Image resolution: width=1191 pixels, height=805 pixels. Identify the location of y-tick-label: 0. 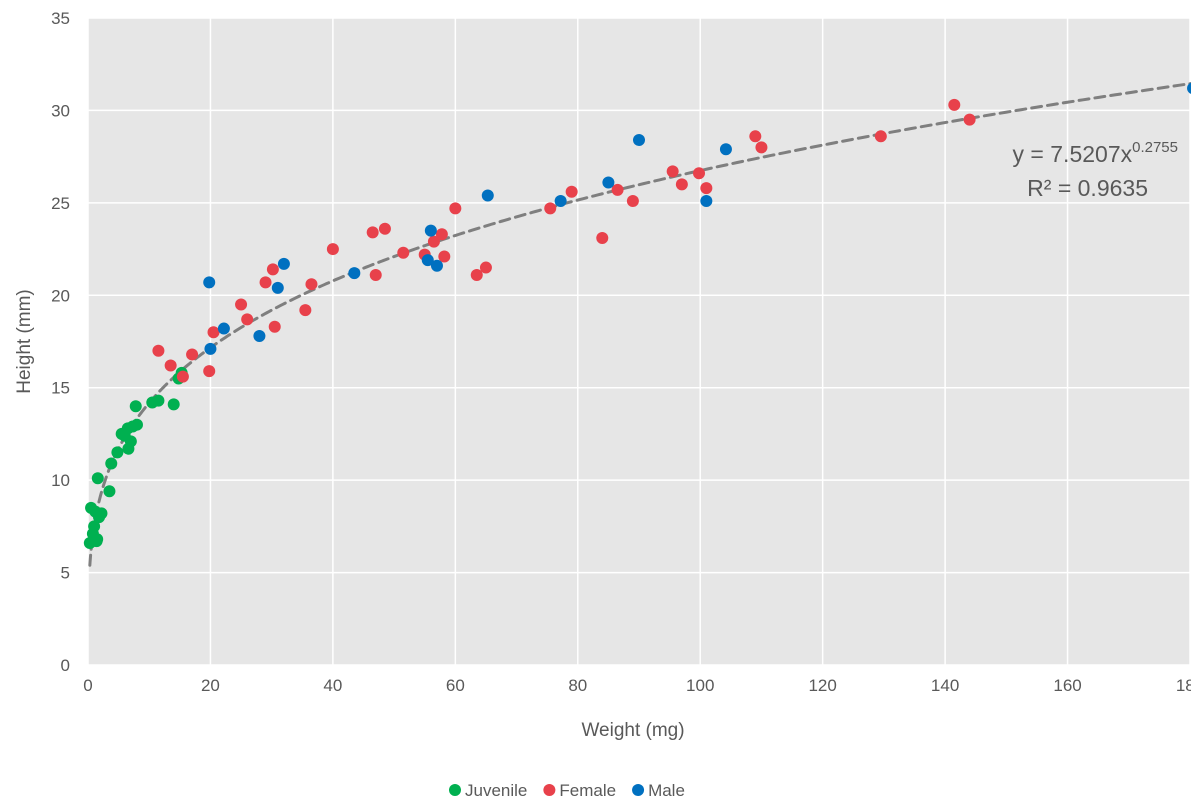
(65, 665).